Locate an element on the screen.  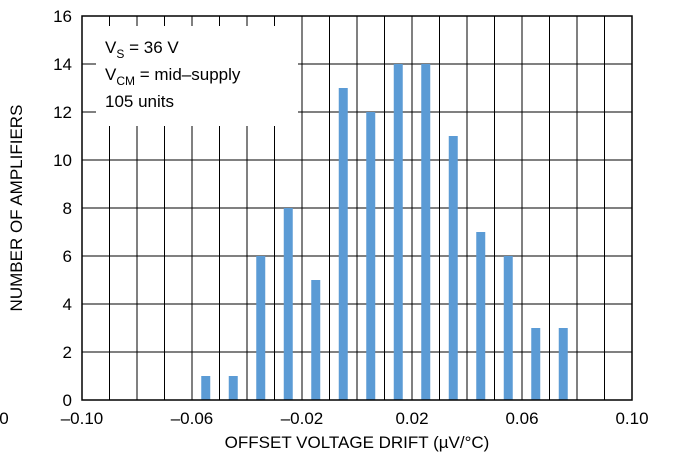
left-edge-label: 0 is located at coordinates (4, 418).